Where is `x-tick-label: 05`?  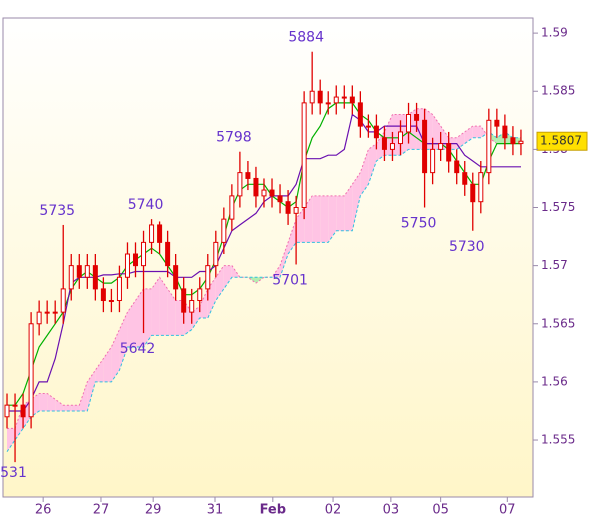
x-tick-label: 05 is located at coordinates (440, 510).